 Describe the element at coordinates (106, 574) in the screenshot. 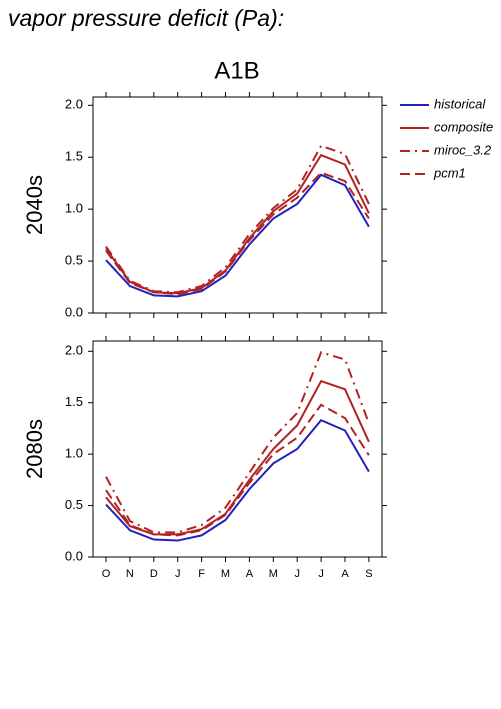

I see `x-tick-label: O` at that location.